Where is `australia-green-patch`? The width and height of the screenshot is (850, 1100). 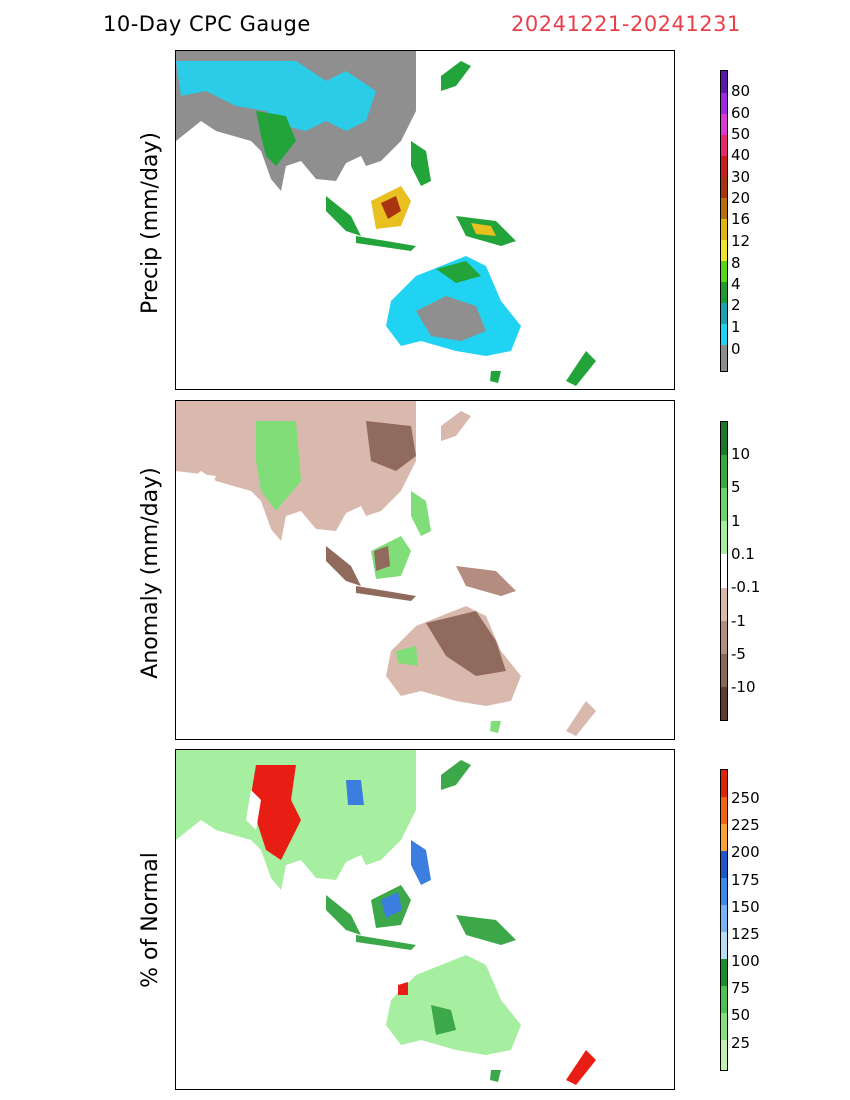
australia-green-patch is located at coordinates (443, 1020).